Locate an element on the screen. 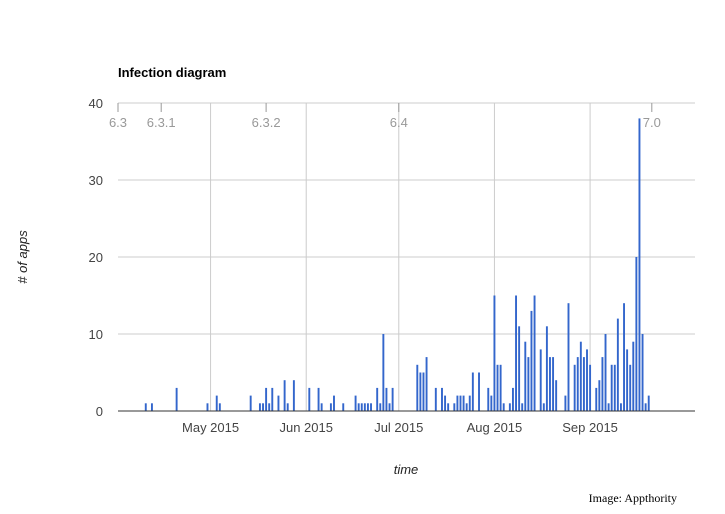 The width and height of the screenshot is (725, 514). release-marker-label: 6.3 is located at coordinates (118, 122).